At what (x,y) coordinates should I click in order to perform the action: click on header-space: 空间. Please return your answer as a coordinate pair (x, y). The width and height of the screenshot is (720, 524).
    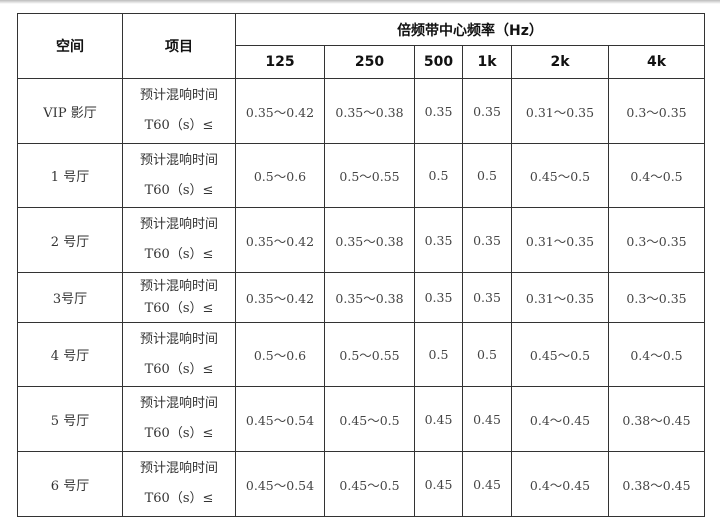
    Looking at the image, I should click on (70, 46).